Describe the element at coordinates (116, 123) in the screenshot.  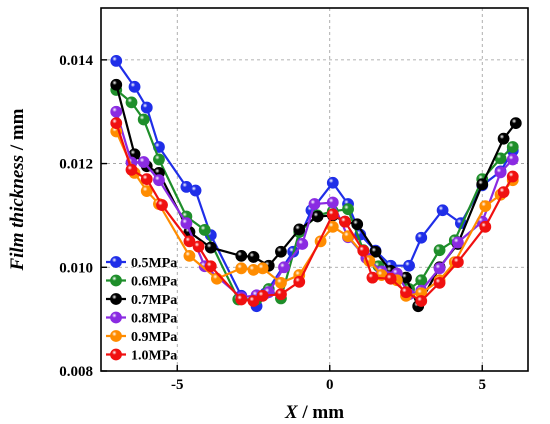
I see `data-point-1.0MPa-0` at that location.